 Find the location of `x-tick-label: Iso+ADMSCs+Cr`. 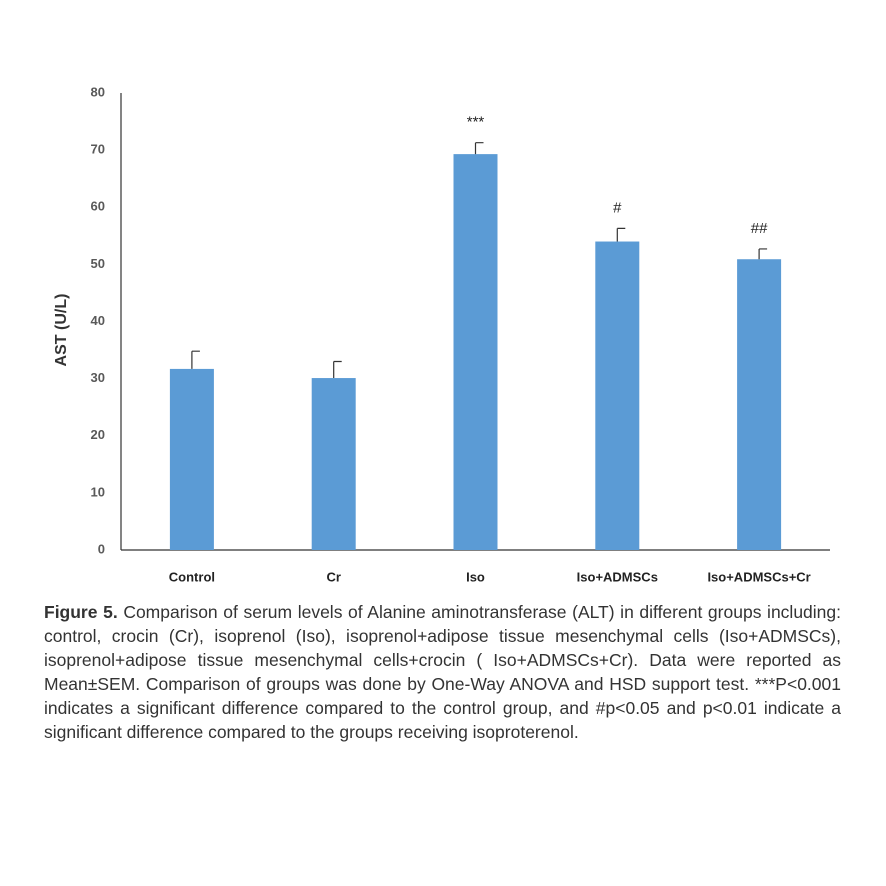

x-tick-label: Iso+ADMSCs+Cr is located at coordinates (758, 576).